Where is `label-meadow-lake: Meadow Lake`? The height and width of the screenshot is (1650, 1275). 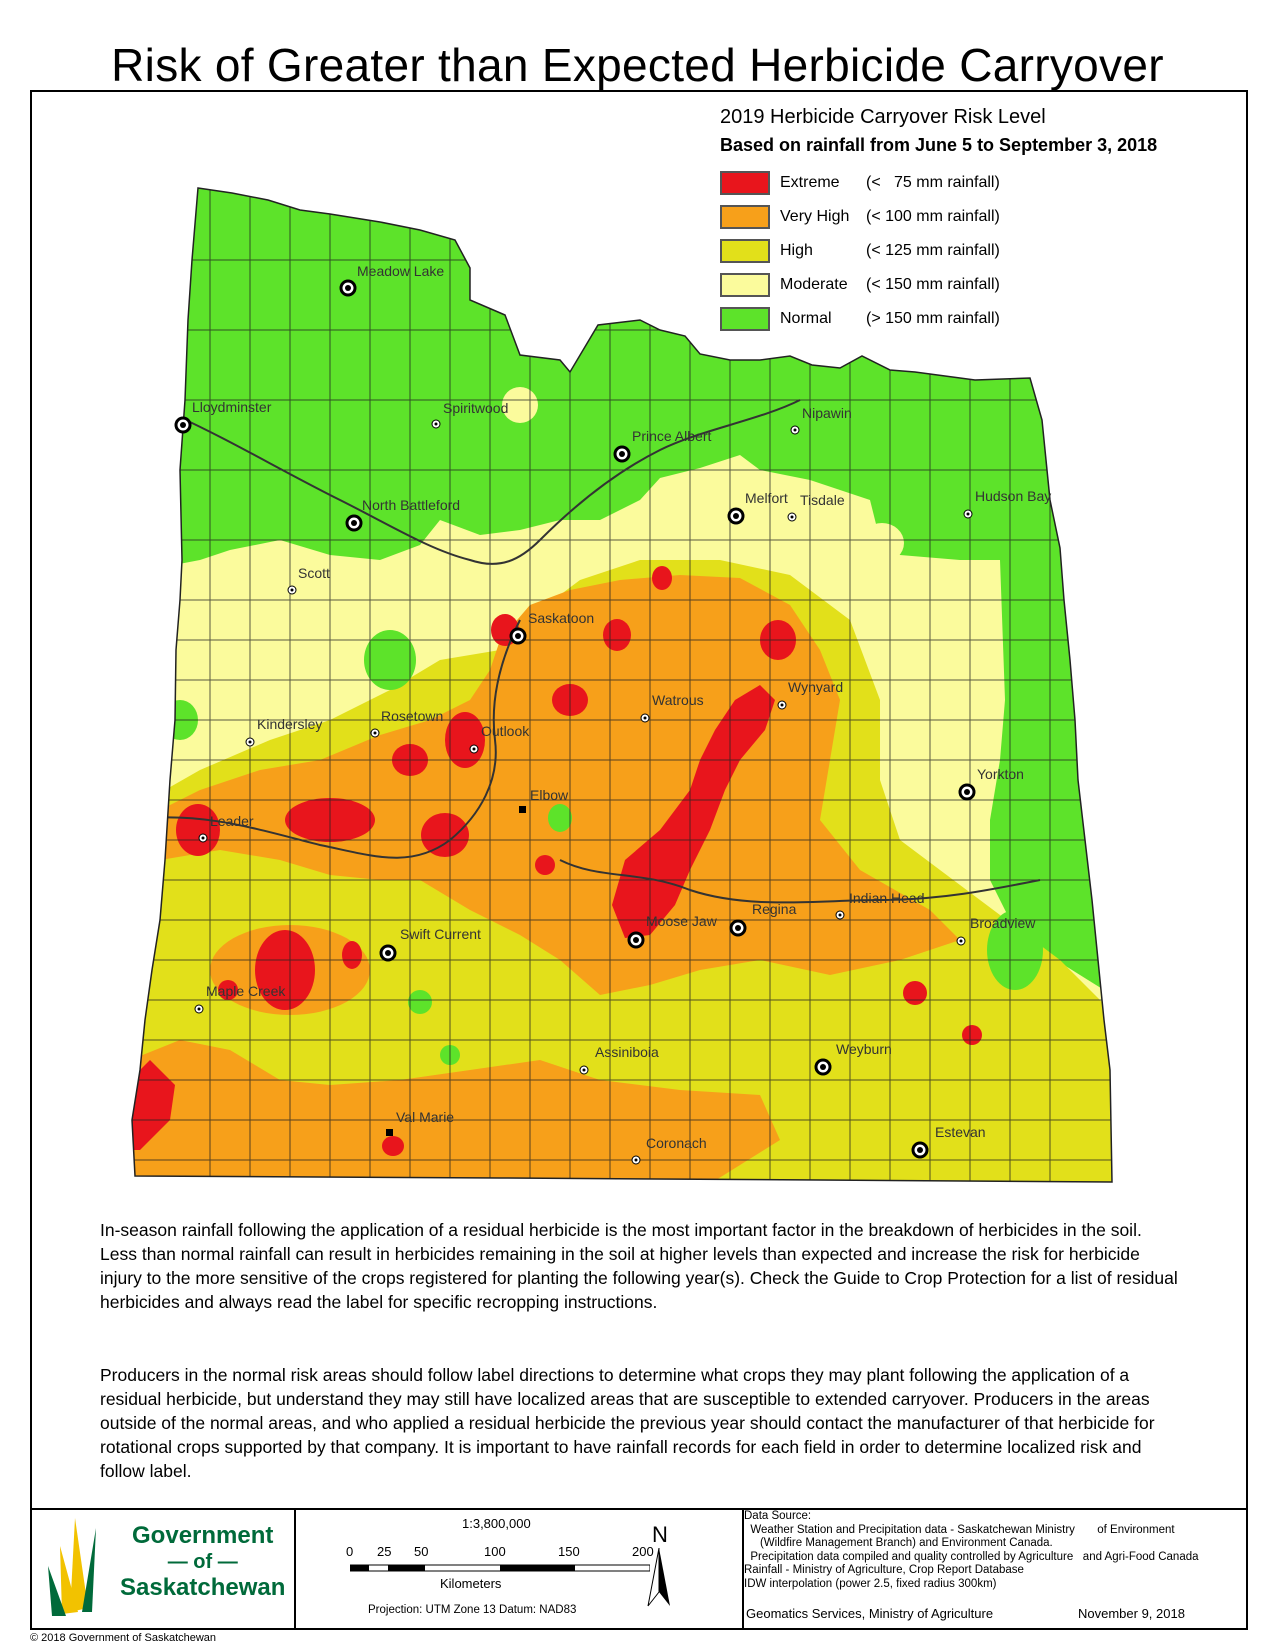
label-meadow-lake: Meadow Lake is located at coordinates (400, 271).